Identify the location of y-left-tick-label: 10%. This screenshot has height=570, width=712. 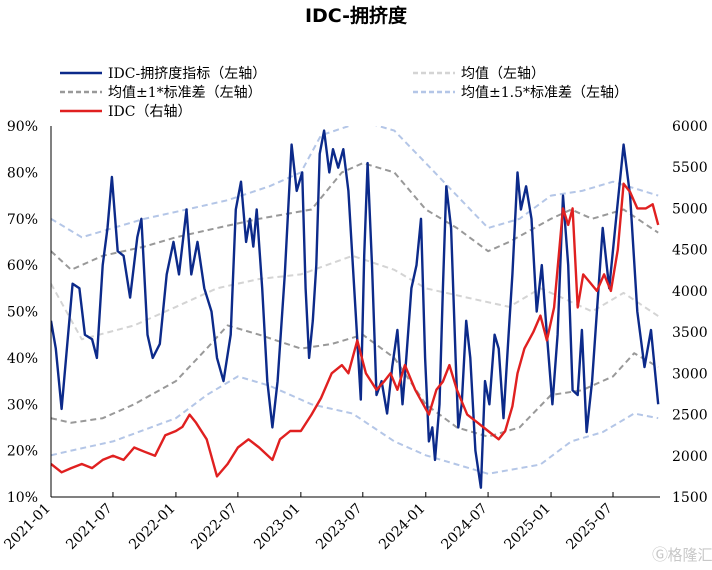
(22, 498).